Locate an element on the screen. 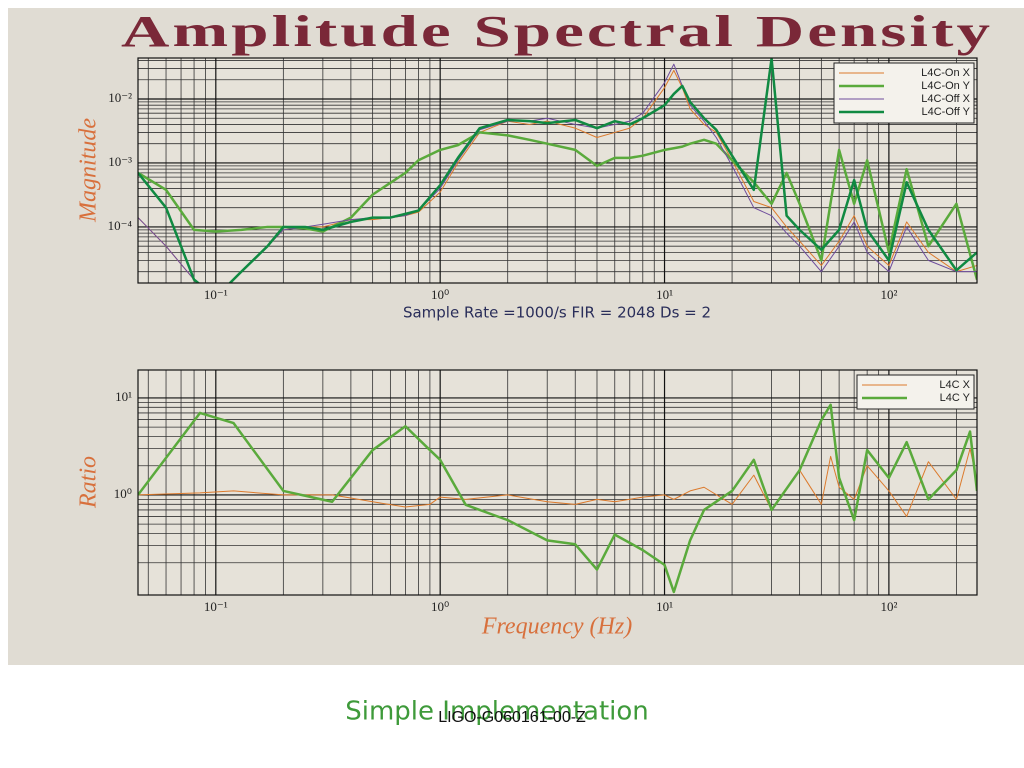  y-tick-label: 10⁻⁴ is located at coordinates (120, 225).